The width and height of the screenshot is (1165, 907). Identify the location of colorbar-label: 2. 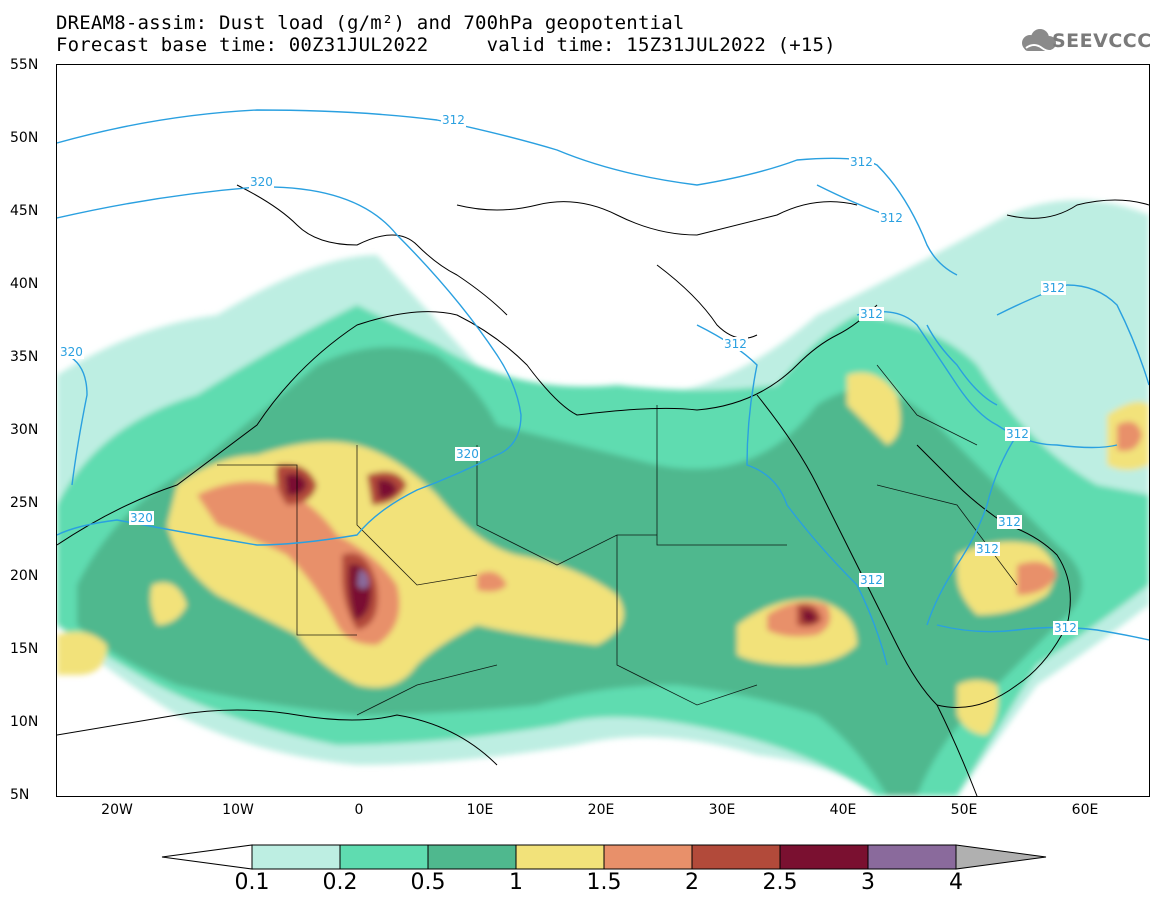
(692, 882).